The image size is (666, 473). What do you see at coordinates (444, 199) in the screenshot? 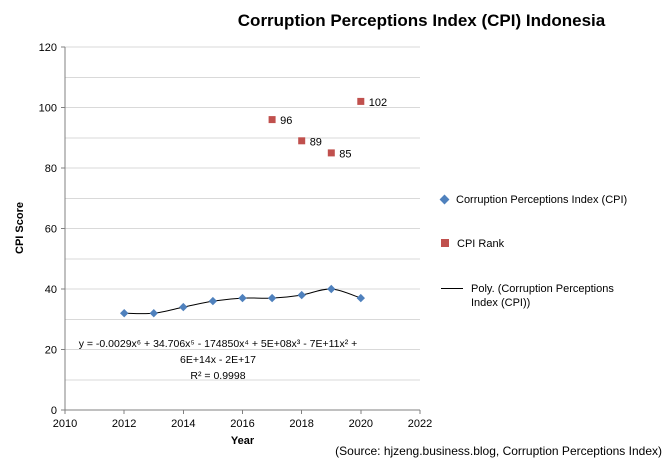
I see `diamond-marker-icon` at bounding box center [444, 199].